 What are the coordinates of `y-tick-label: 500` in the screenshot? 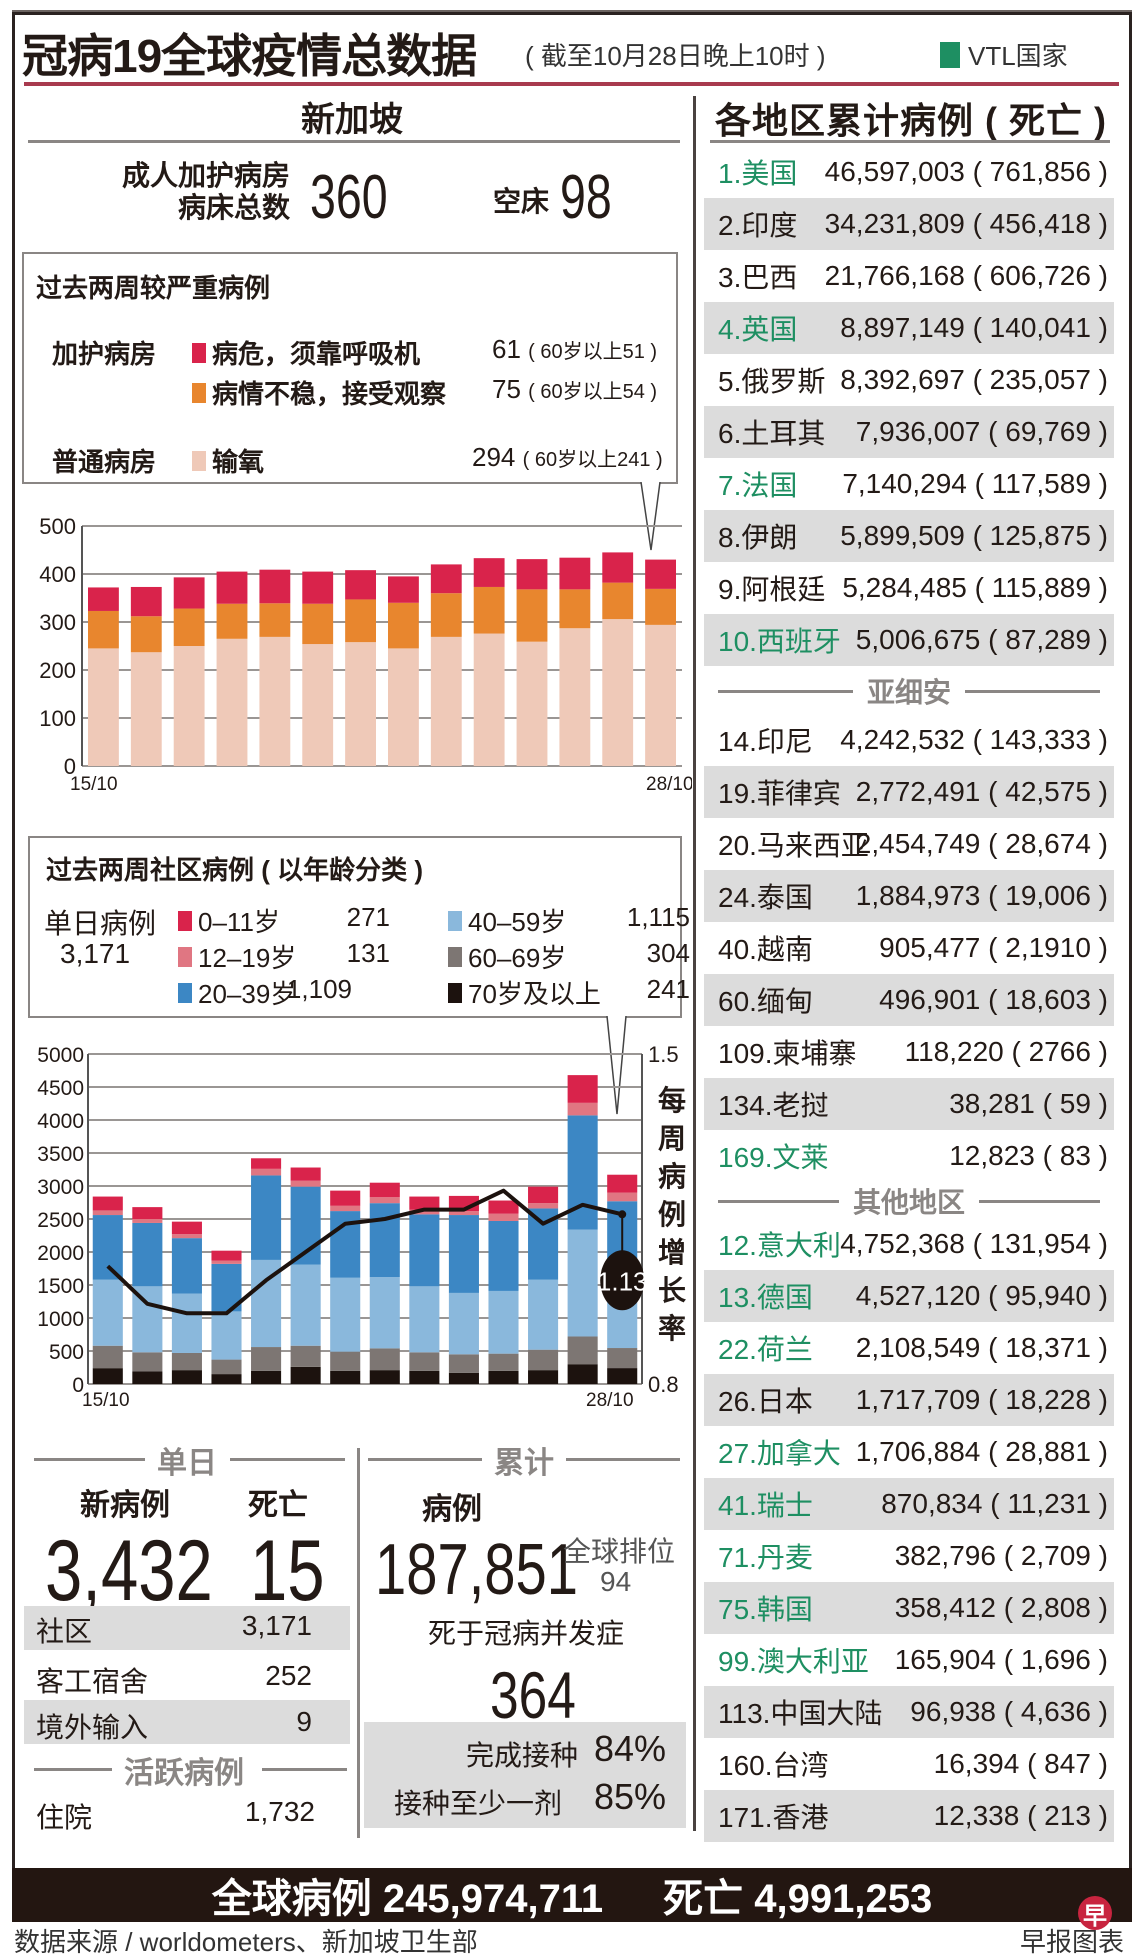 It's located at (66, 1352).